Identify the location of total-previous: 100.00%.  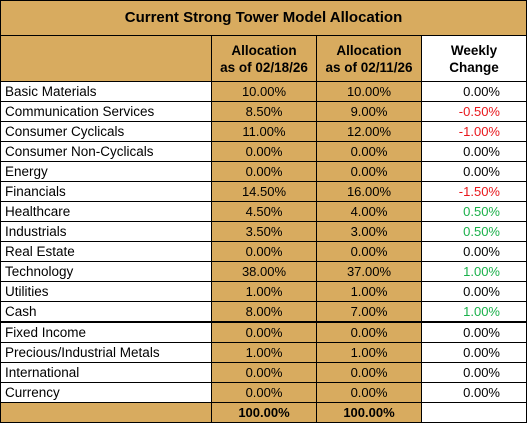
(369, 412).